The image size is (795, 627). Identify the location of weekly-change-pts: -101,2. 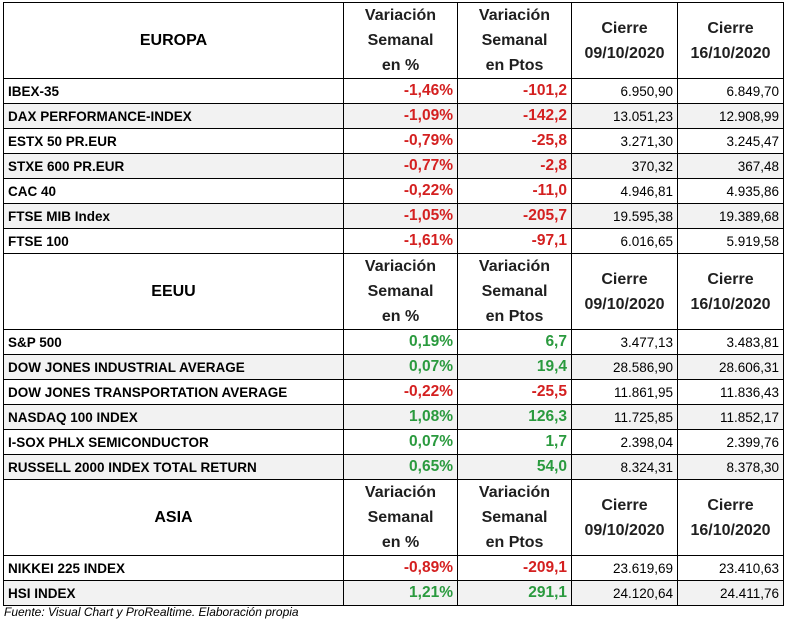
(514, 91).